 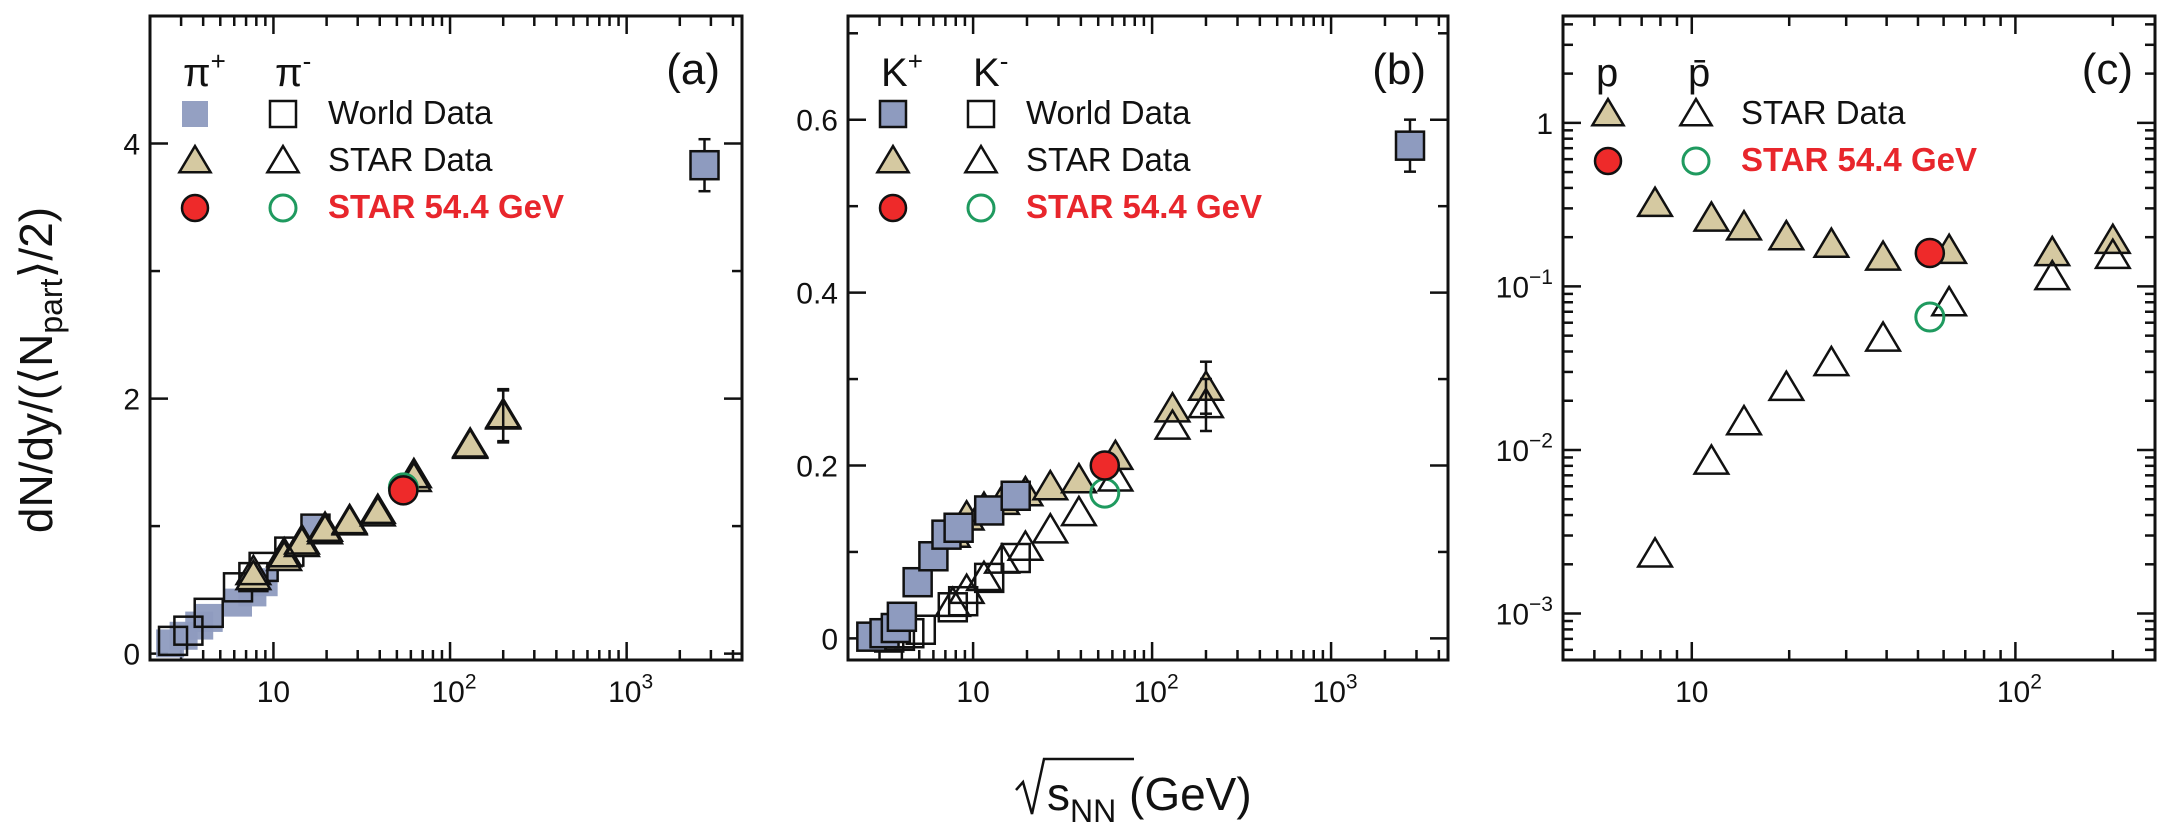 What do you see at coordinates (1524, 448) in the screenshot?
I see `y-tick-label: 10⁻²` at bounding box center [1524, 448].